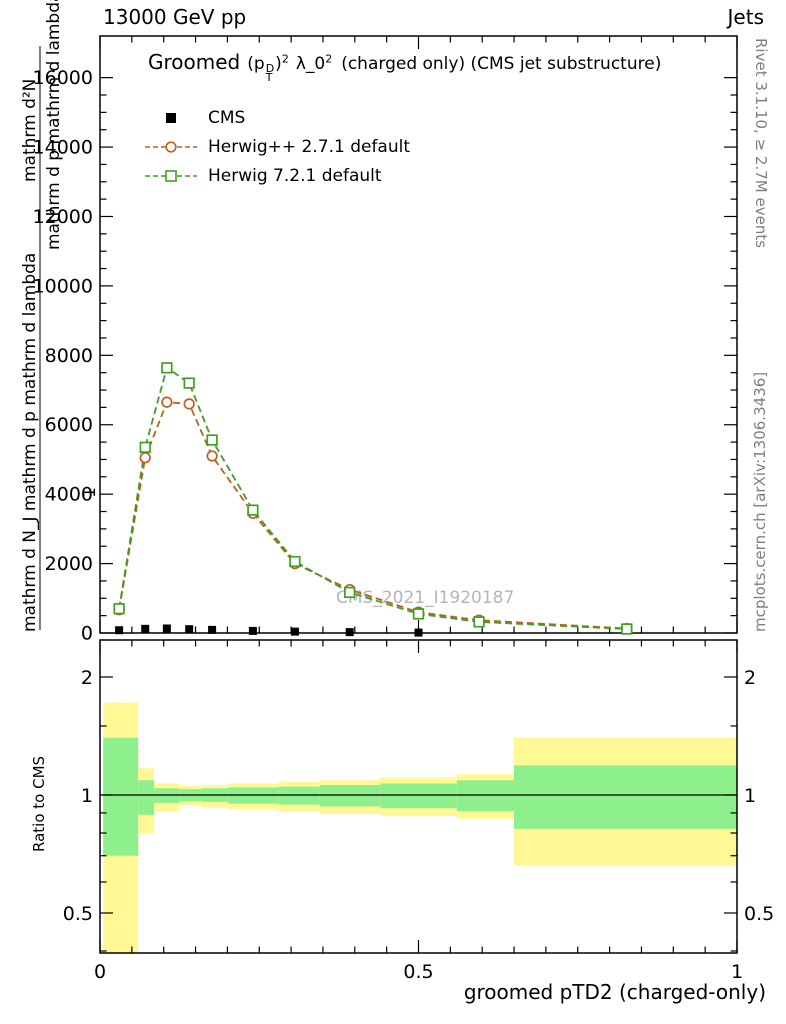  Describe the element at coordinates (737, 972) in the screenshot. I see `x-tick-label: 1` at that location.